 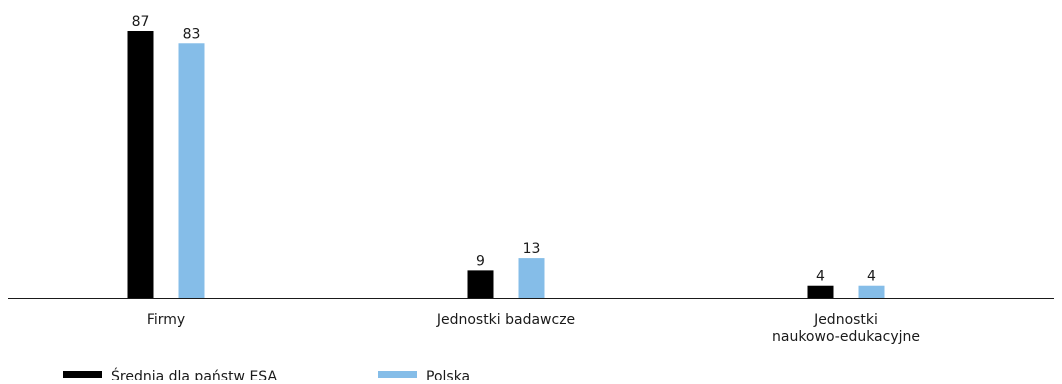 What do you see at coordinates (82, 374) in the screenshot?
I see `legend-swatch-esa-average` at bounding box center [82, 374].